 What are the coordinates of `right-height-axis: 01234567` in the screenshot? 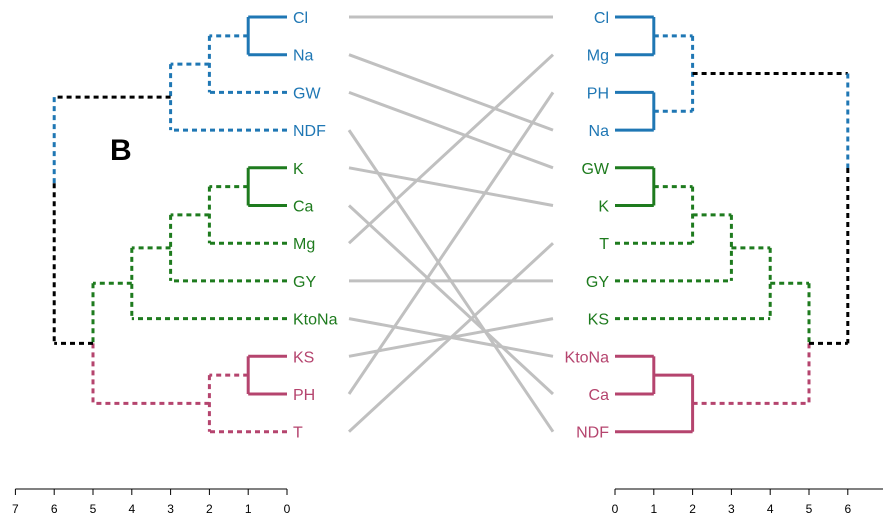 It's located at (747, 502).